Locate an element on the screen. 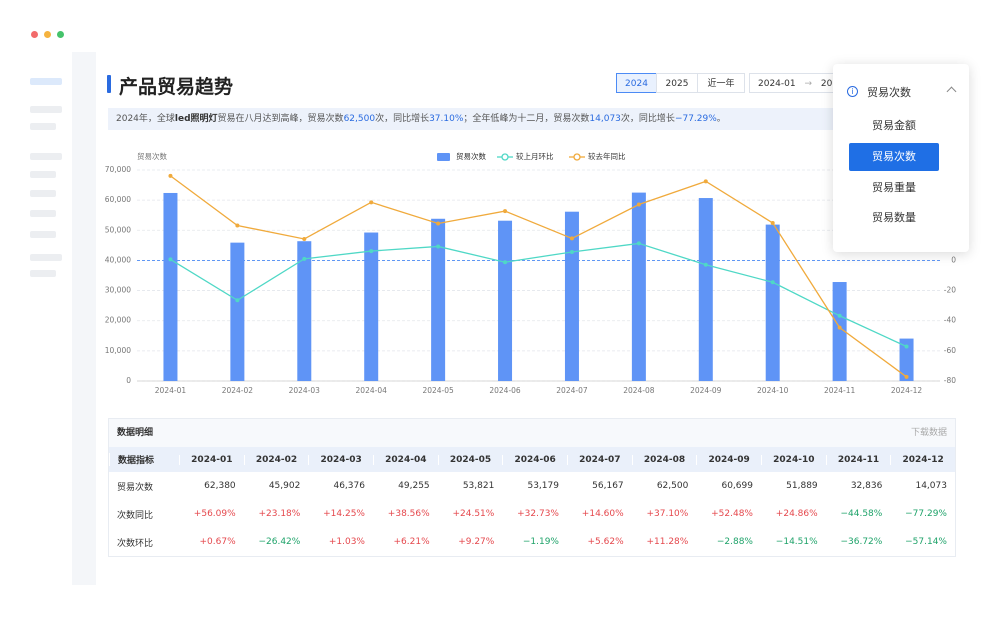  table-cell: 46,376 is located at coordinates (349, 486).